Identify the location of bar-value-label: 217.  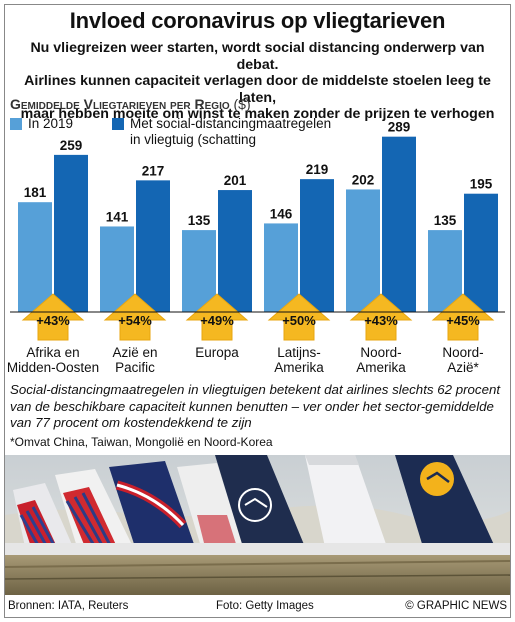
(153, 170).